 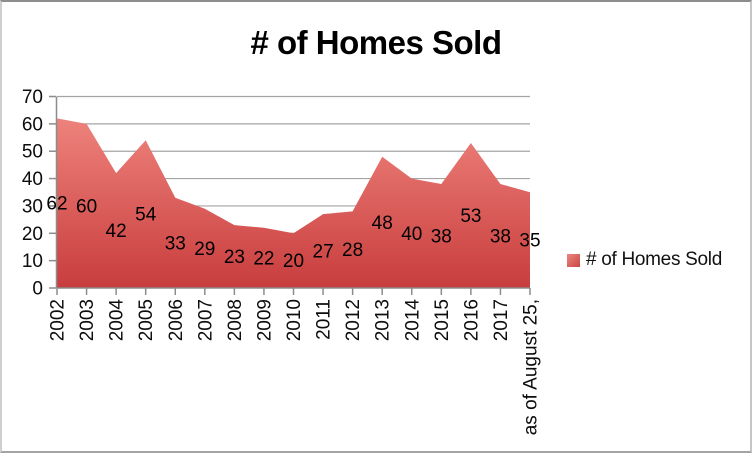 What do you see at coordinates (573, 260) in the screenshot?
I see `legend-swatch-icon` at bounding box center [573, 260].